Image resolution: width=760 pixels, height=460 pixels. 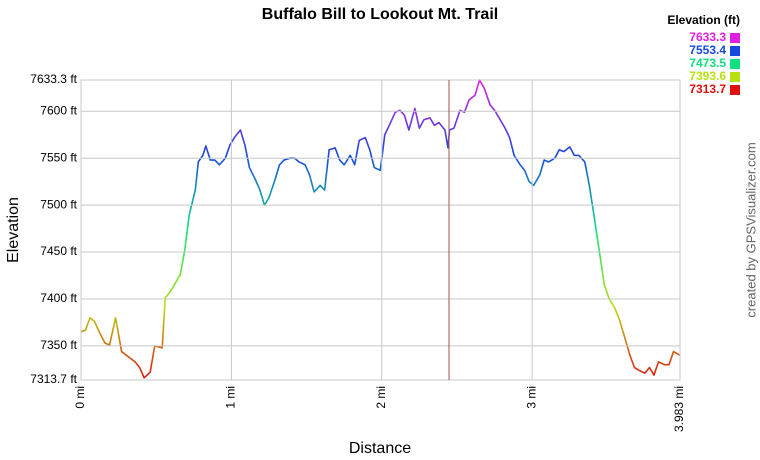 I want to click on legend-label: 7553.4, so click(x=707, y=50).